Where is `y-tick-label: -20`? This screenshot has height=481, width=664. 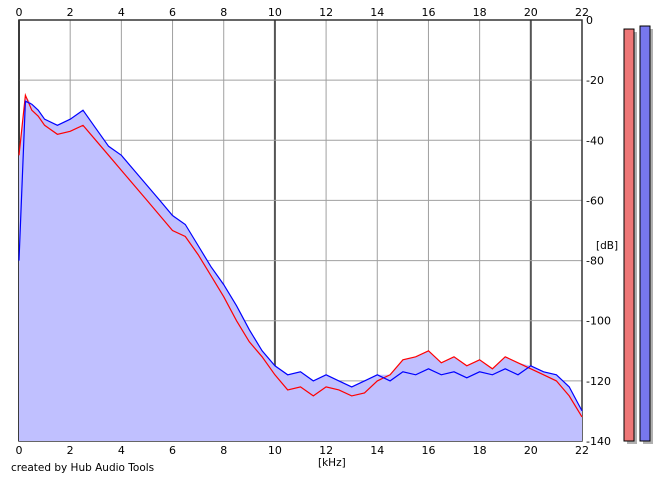
y-tick-label: -20 is located at coordinates (595, 80).